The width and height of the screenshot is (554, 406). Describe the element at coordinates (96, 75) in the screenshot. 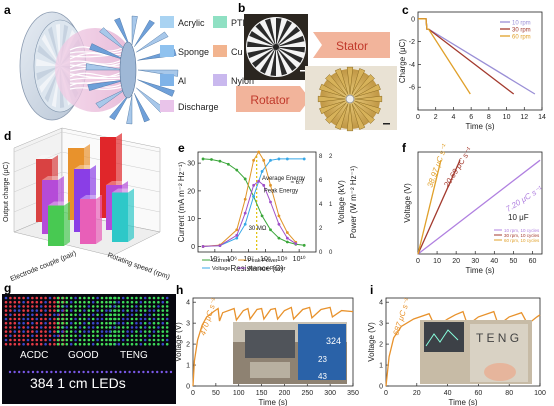

I see `fiber-strand` at that location.